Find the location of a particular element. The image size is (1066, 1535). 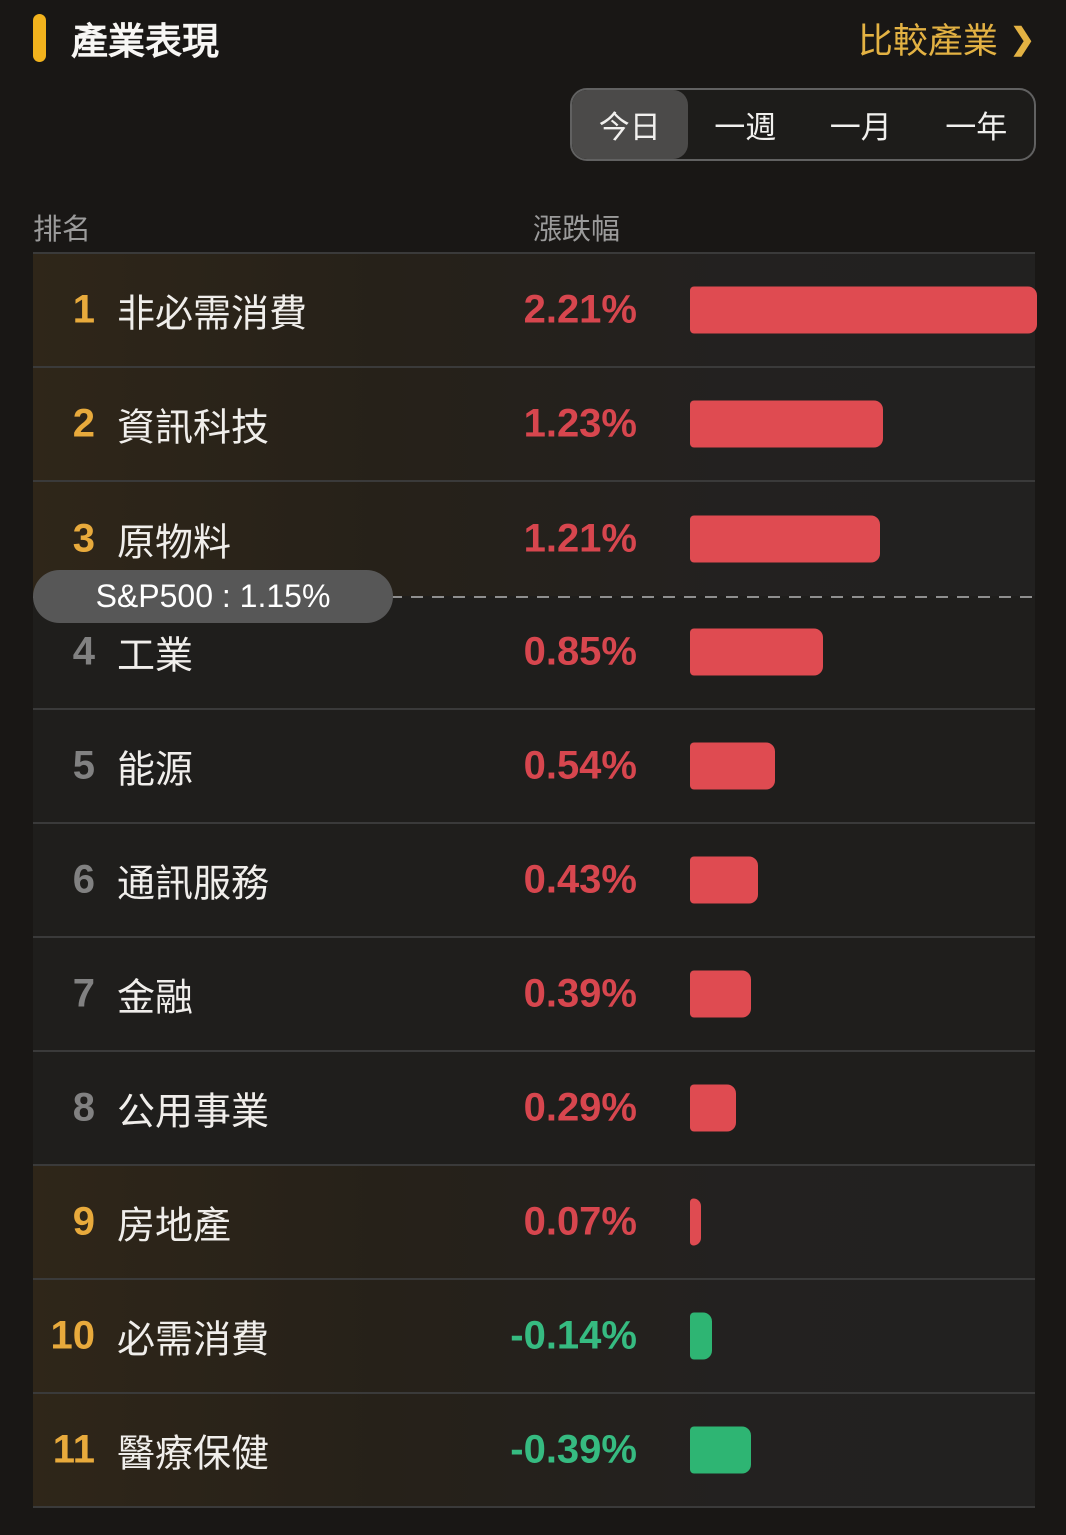

table-row: 8 公用事業 0.29% is located at coordinates (534, 1109).